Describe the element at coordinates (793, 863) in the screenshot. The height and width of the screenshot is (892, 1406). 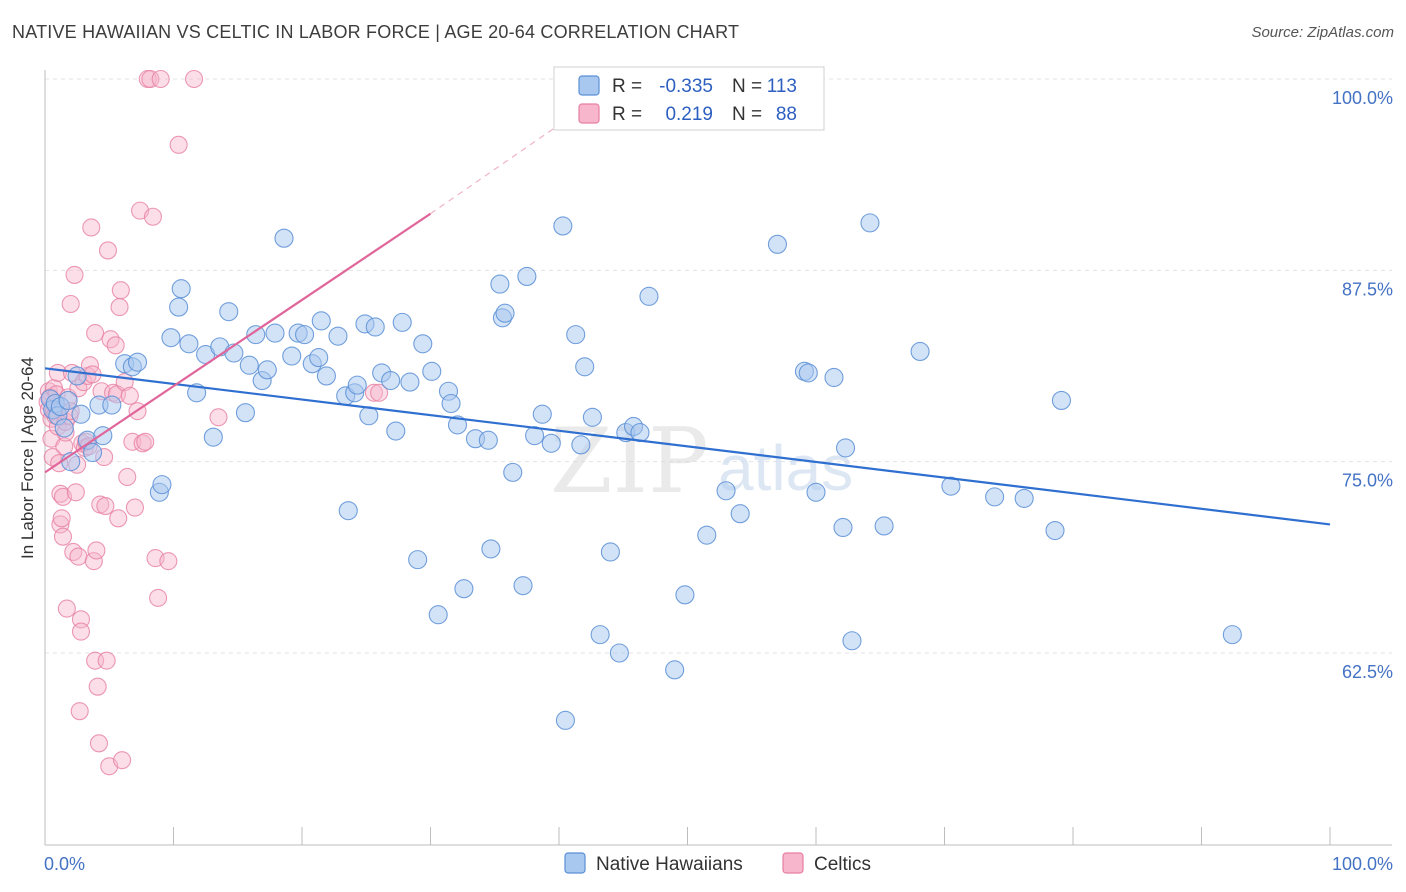
I see `bottom-legend-swatch-pink` at that location.